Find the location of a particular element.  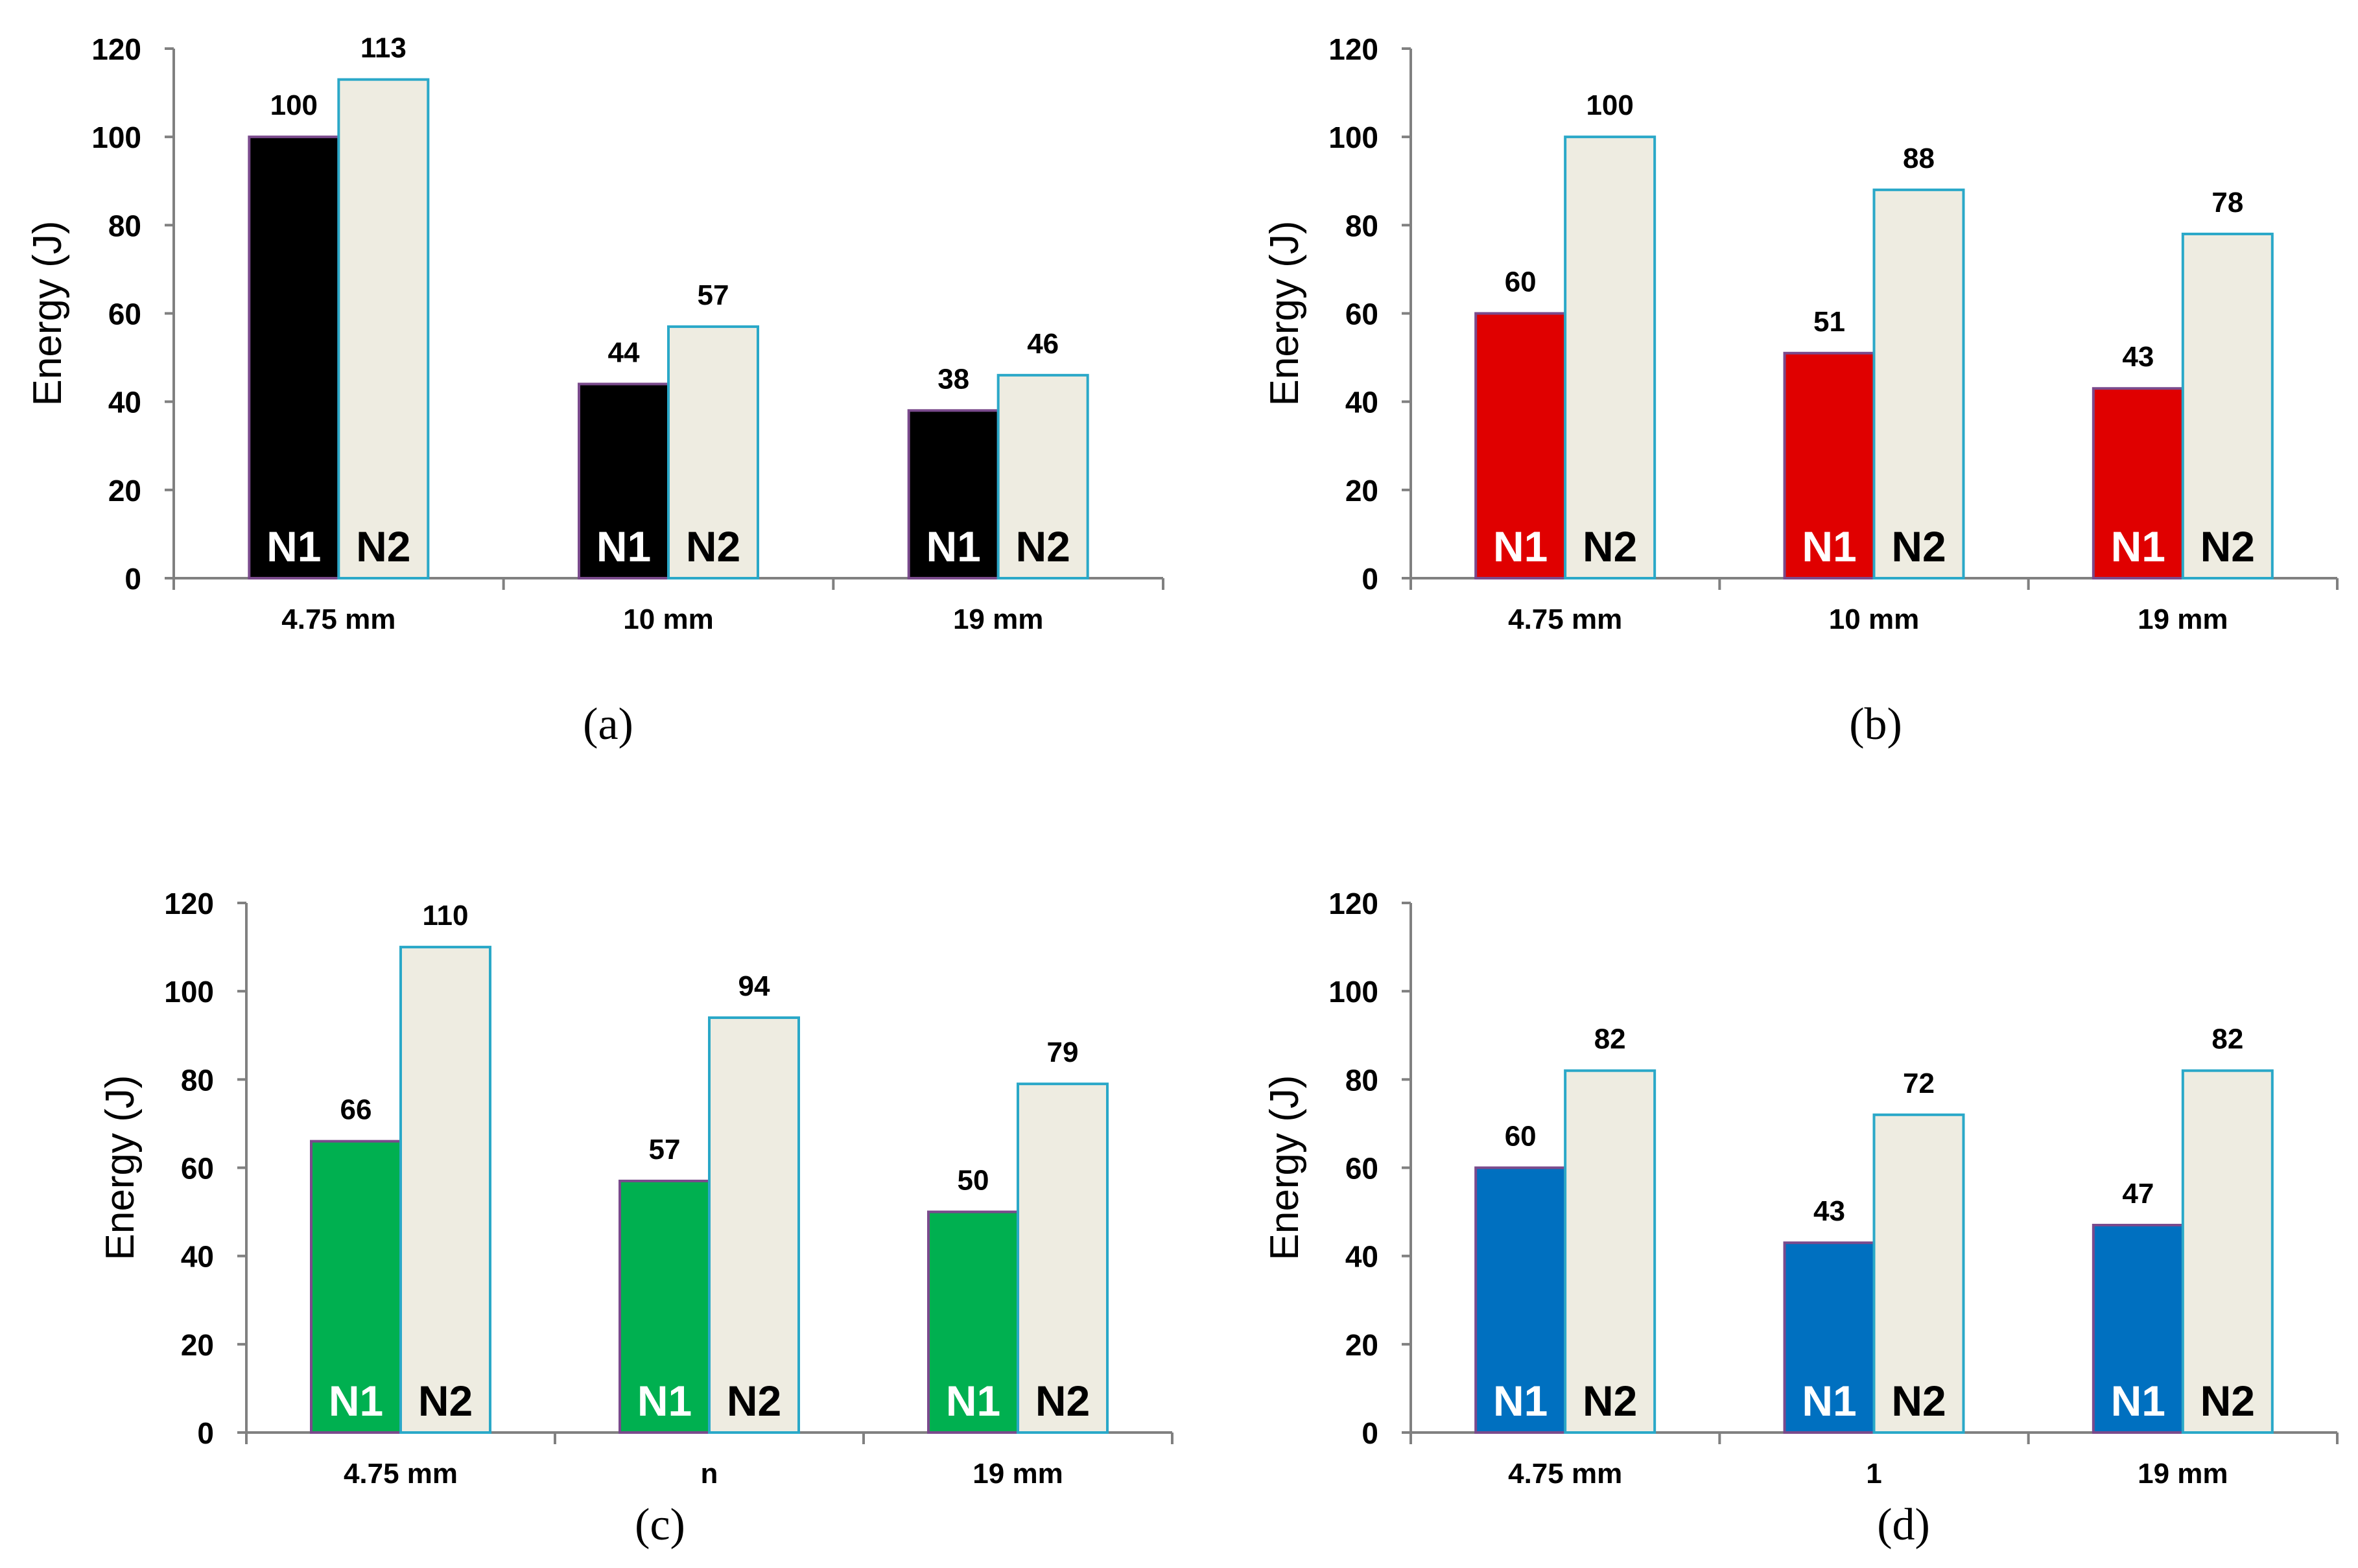

bar-value-label: 78 is located at coordinates (2227, 203).